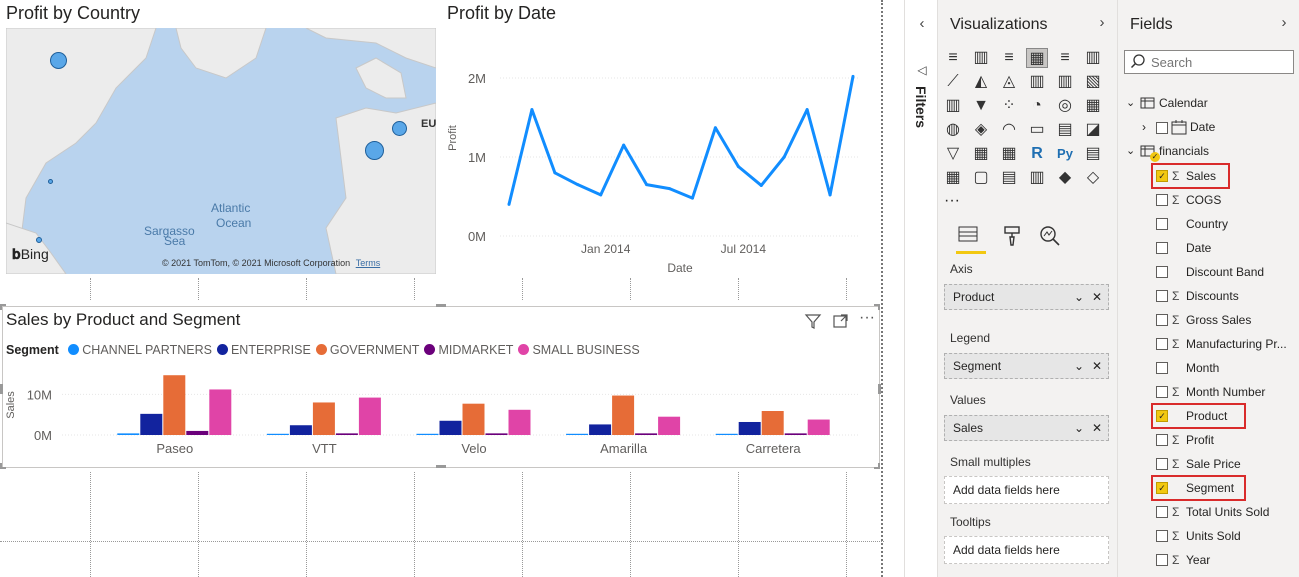 Image resolution: width=1299 pixels, height=577 pixels. Describe the element at coordinates (981, 177) in the screenshot. I see `qa-icon: ▢` at that location.